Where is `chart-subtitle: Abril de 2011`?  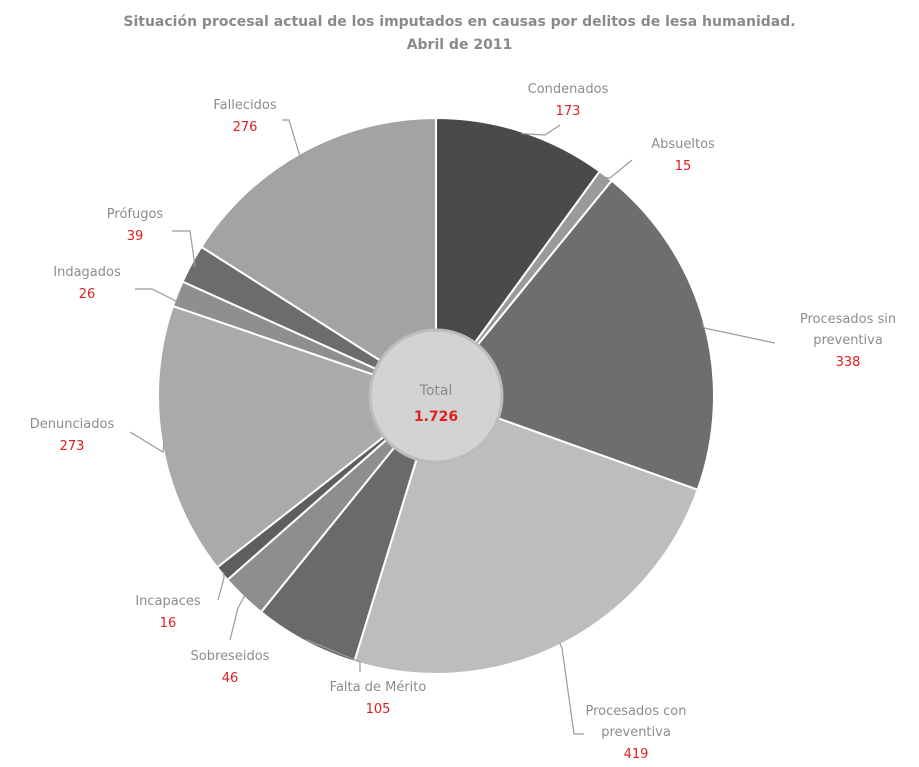
chart-subtitle: Abril de 2011 is located at coordinates (459, 45).